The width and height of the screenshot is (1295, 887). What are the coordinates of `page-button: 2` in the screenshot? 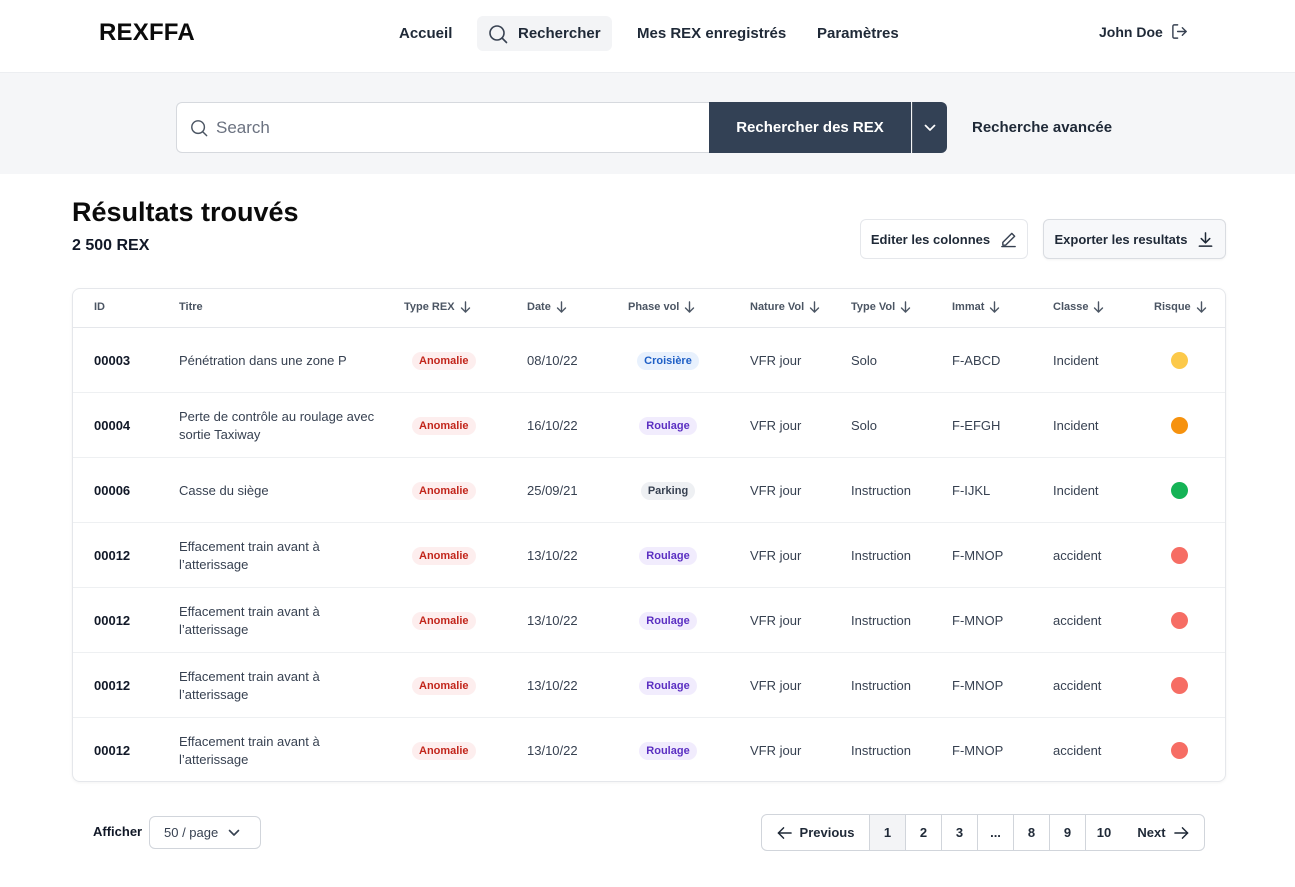 It's located at (924, 832).